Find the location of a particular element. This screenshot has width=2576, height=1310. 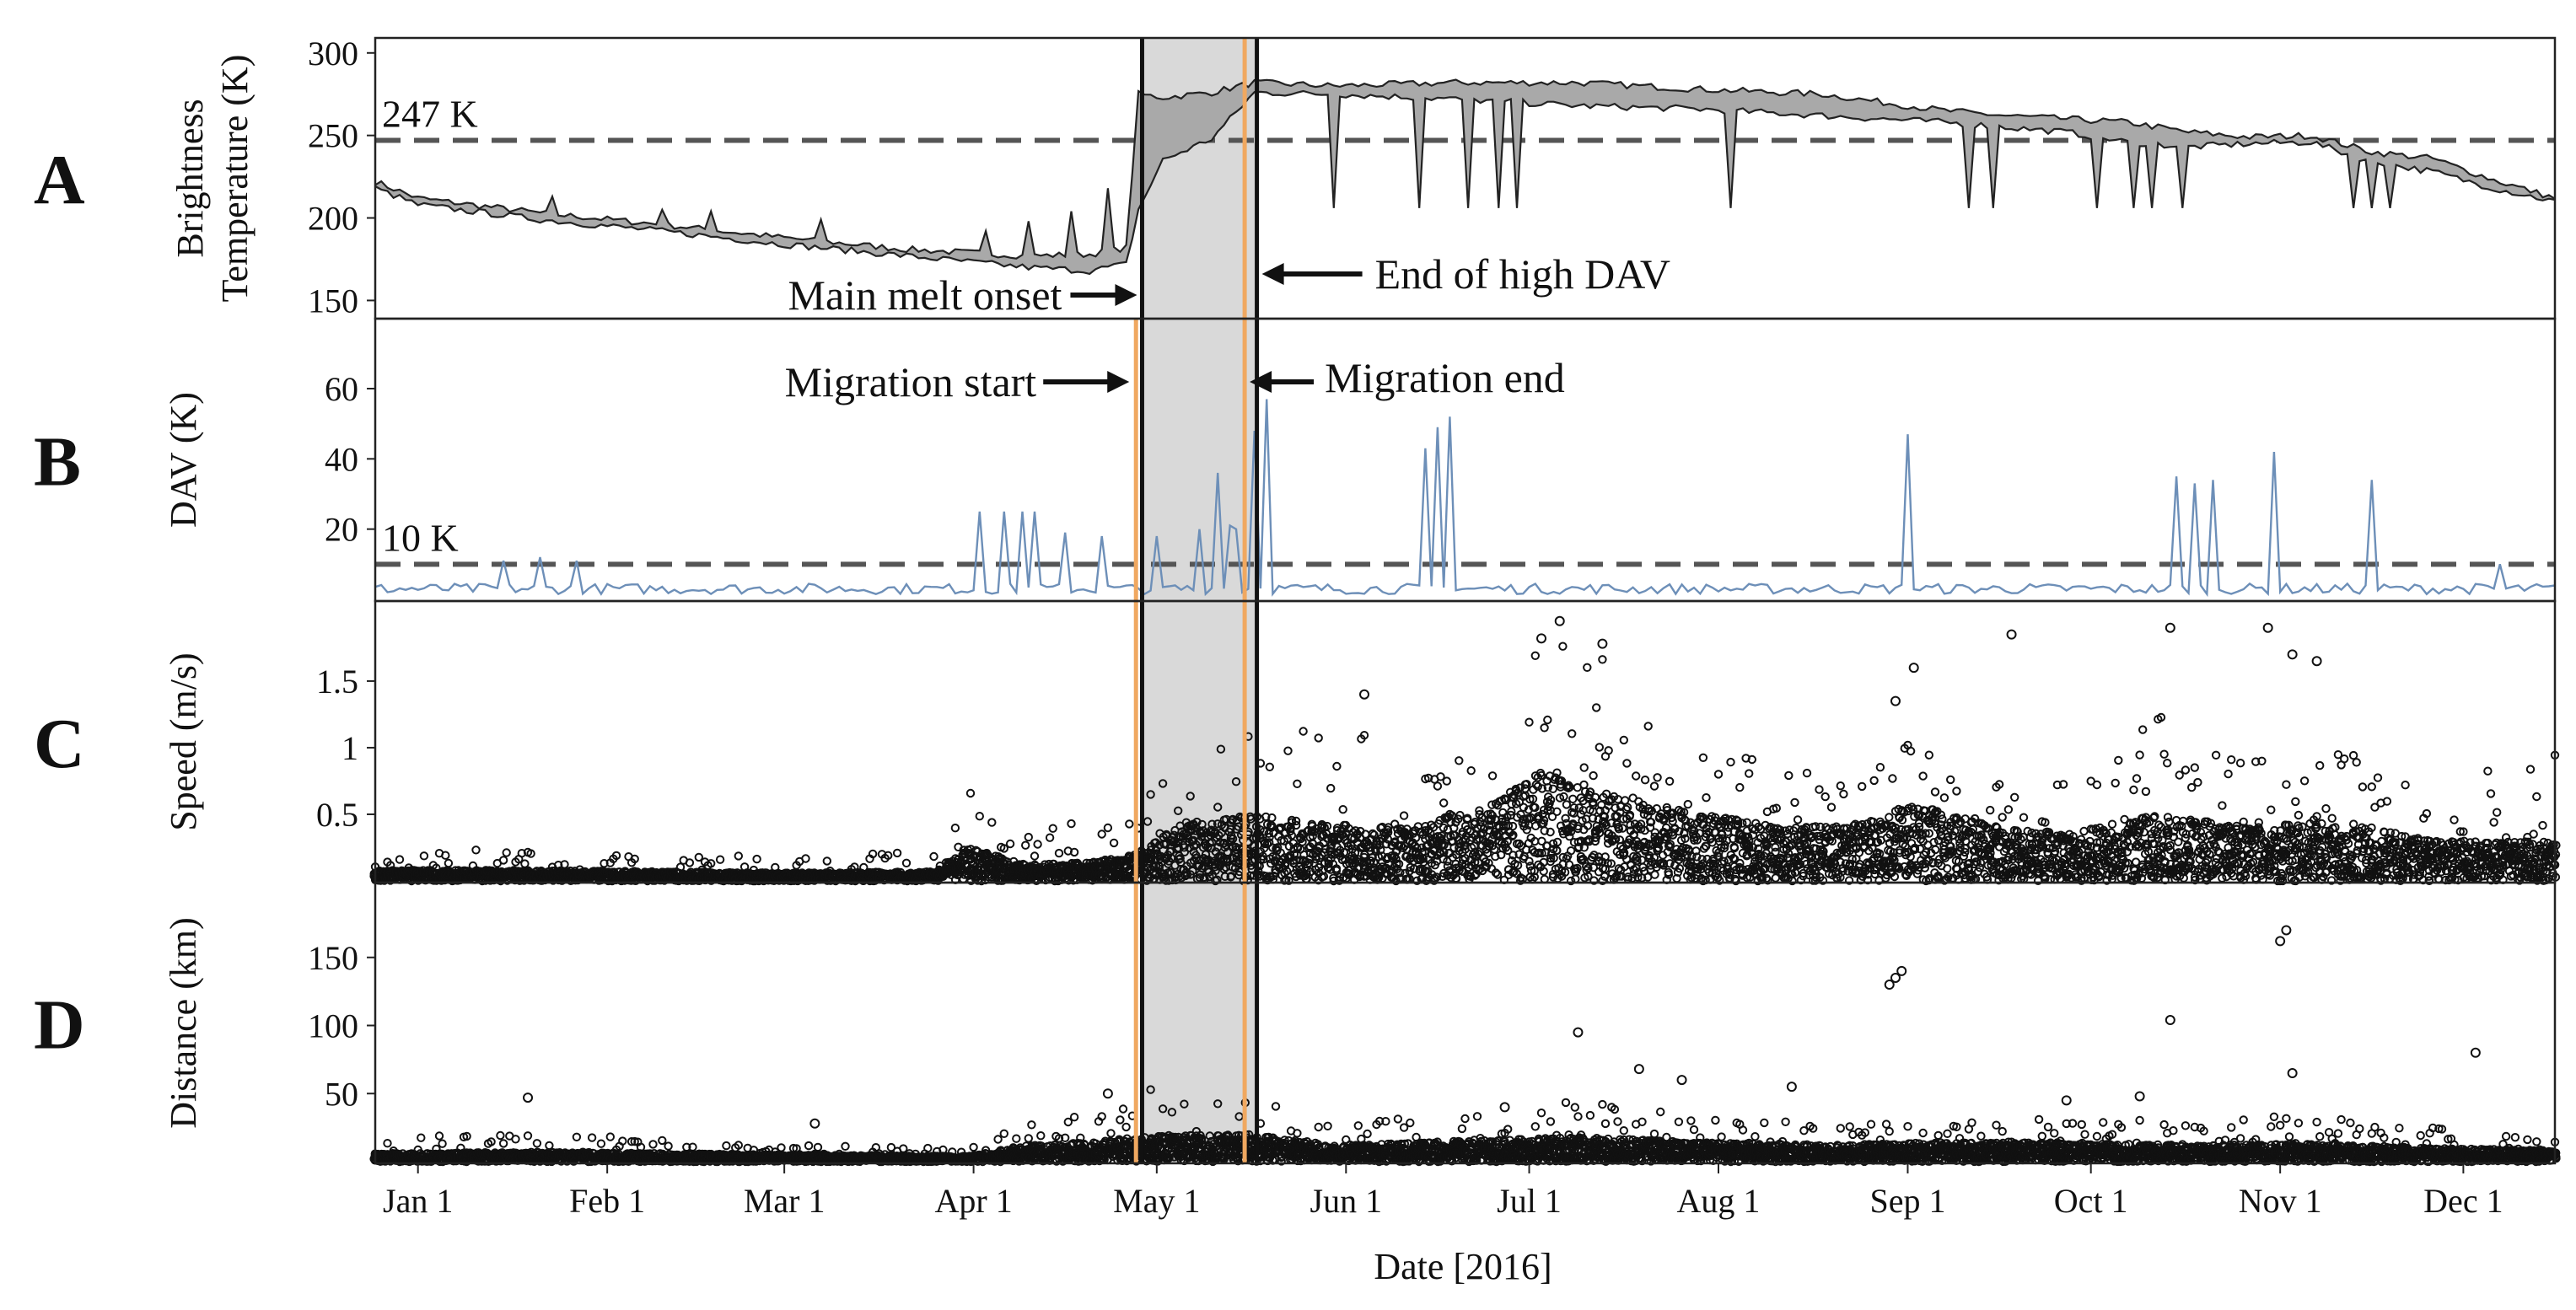

shaded-period-a is located at coordinates (1199, 178).